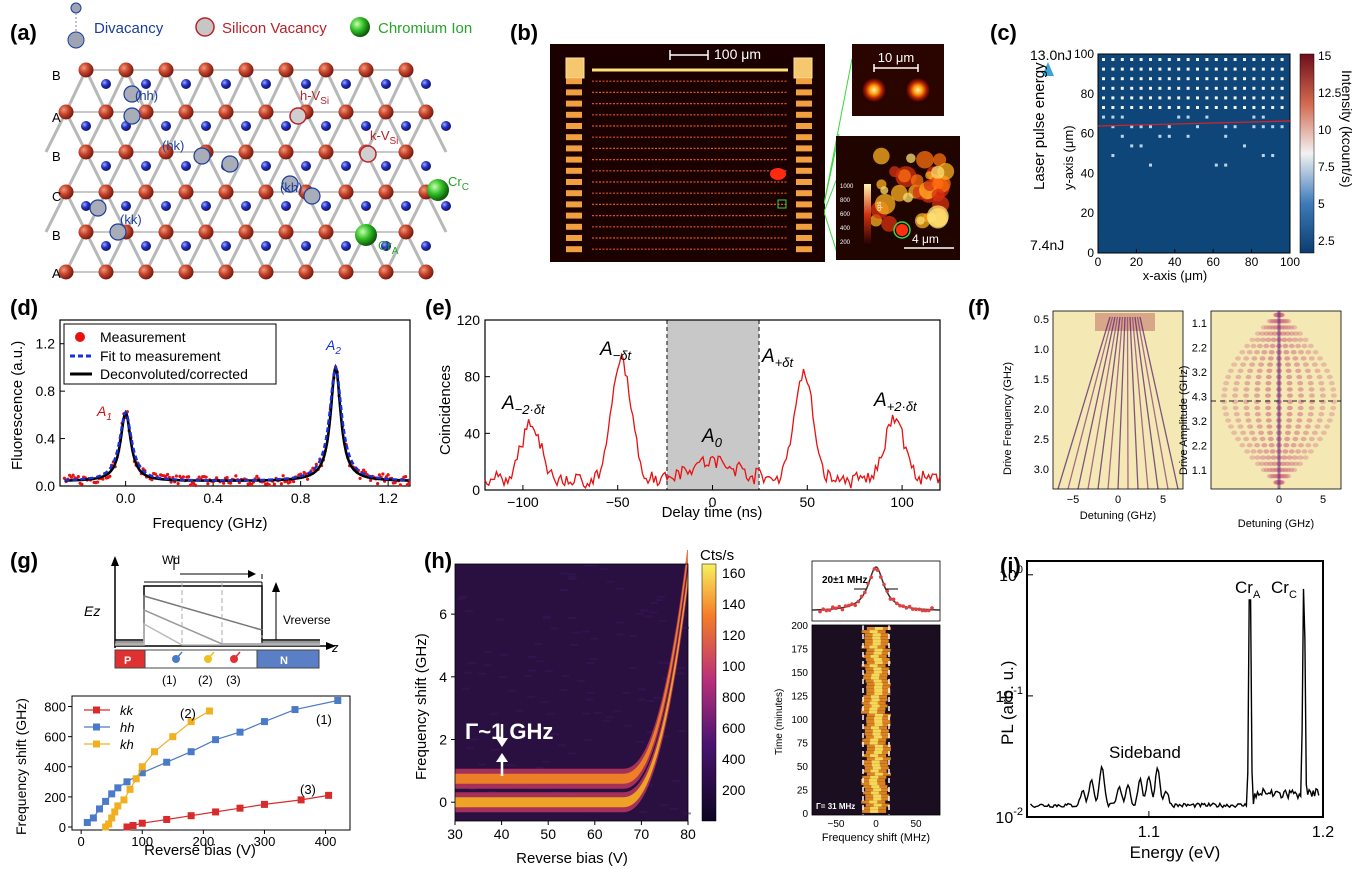 Image resolution: width=1364 pixels, height=869 pixels. What do you see at coordinates (291, 187) in the screenshot?
I see `label-kh: (kh)` at bounding box center [291, 187].